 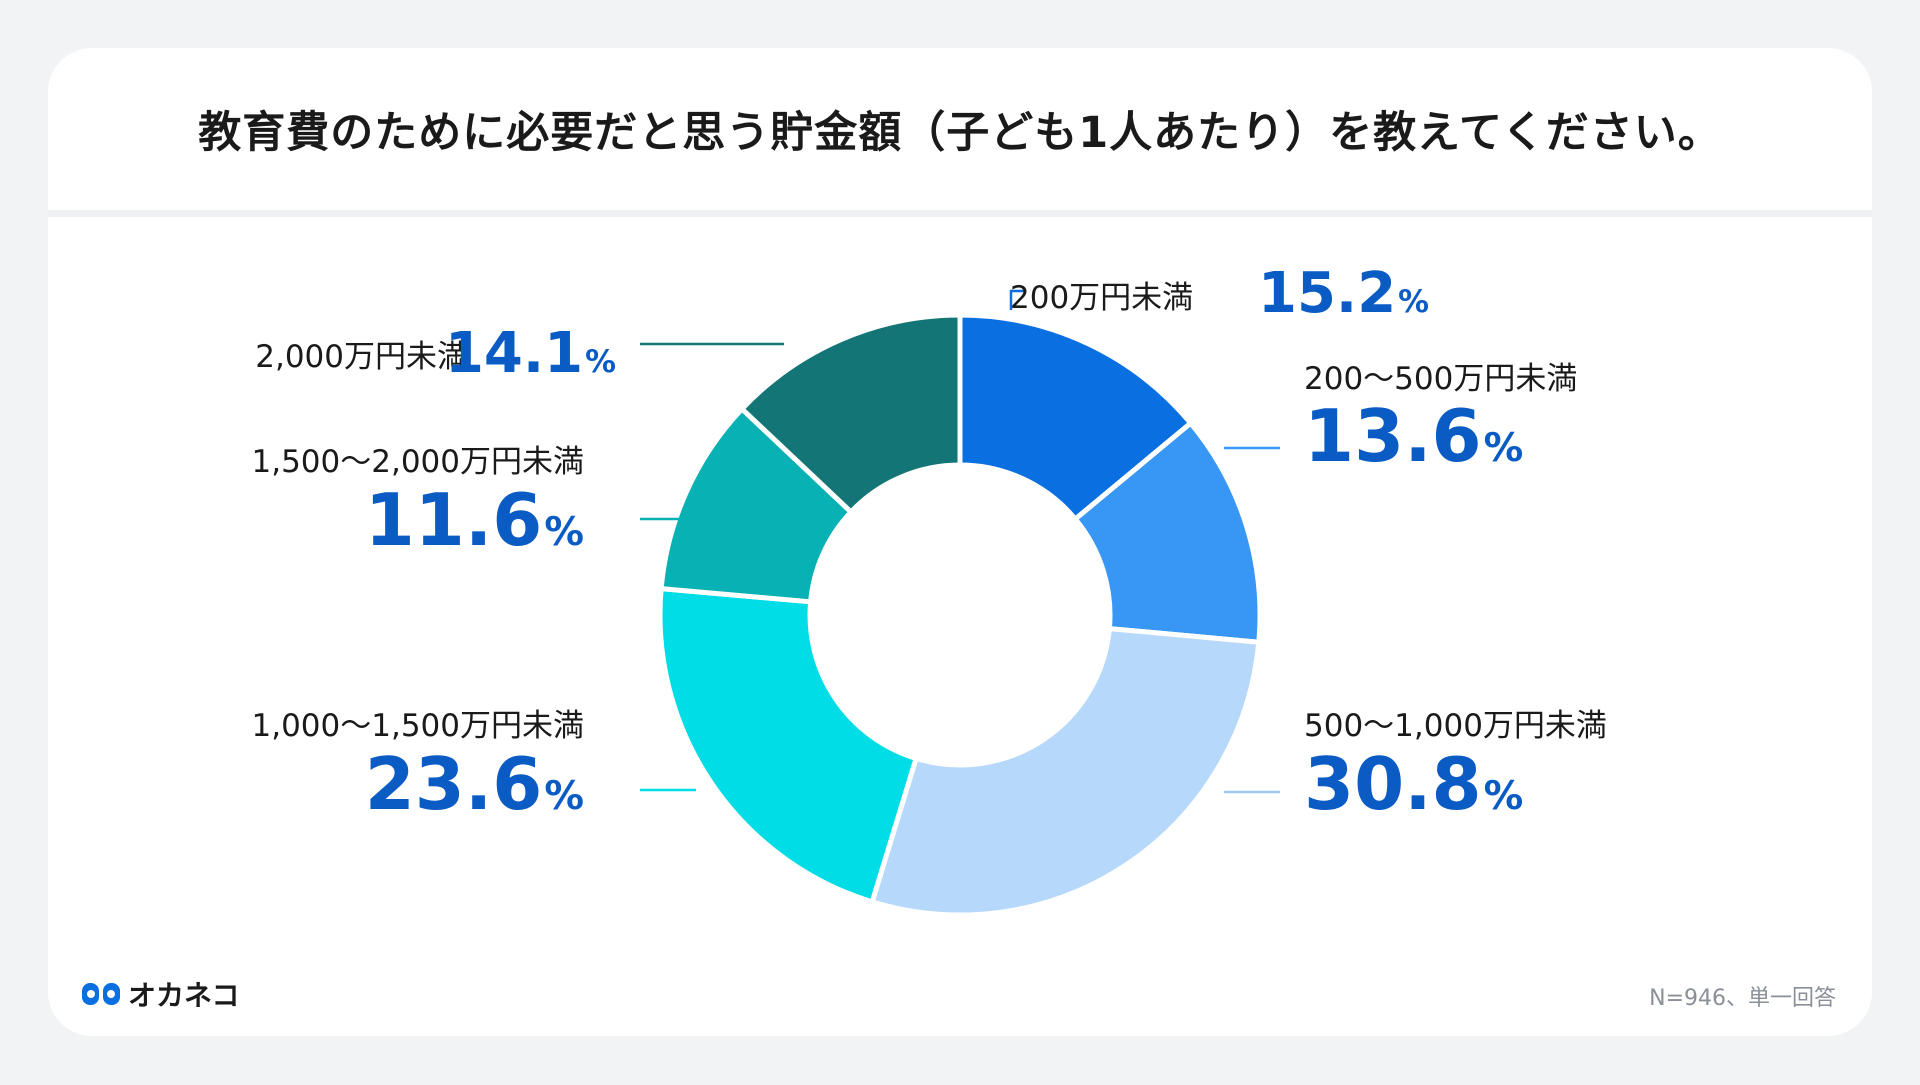 I want to click on slice-value-4: 11.6%, so click(x=474, y=520).